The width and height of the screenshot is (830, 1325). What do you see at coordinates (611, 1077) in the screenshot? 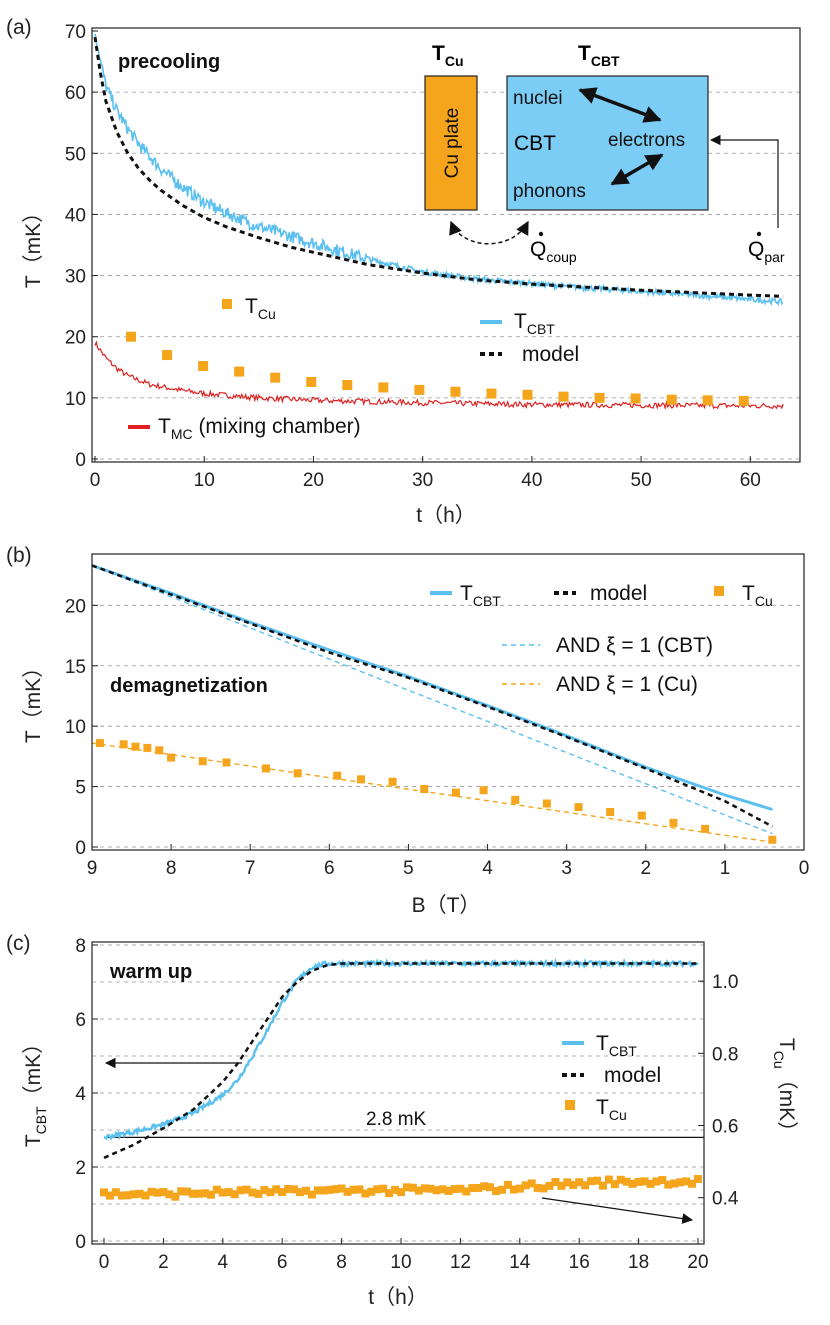
I see `panel-c-legend: TCBT model TCu` at bounding box center [611, 1077].